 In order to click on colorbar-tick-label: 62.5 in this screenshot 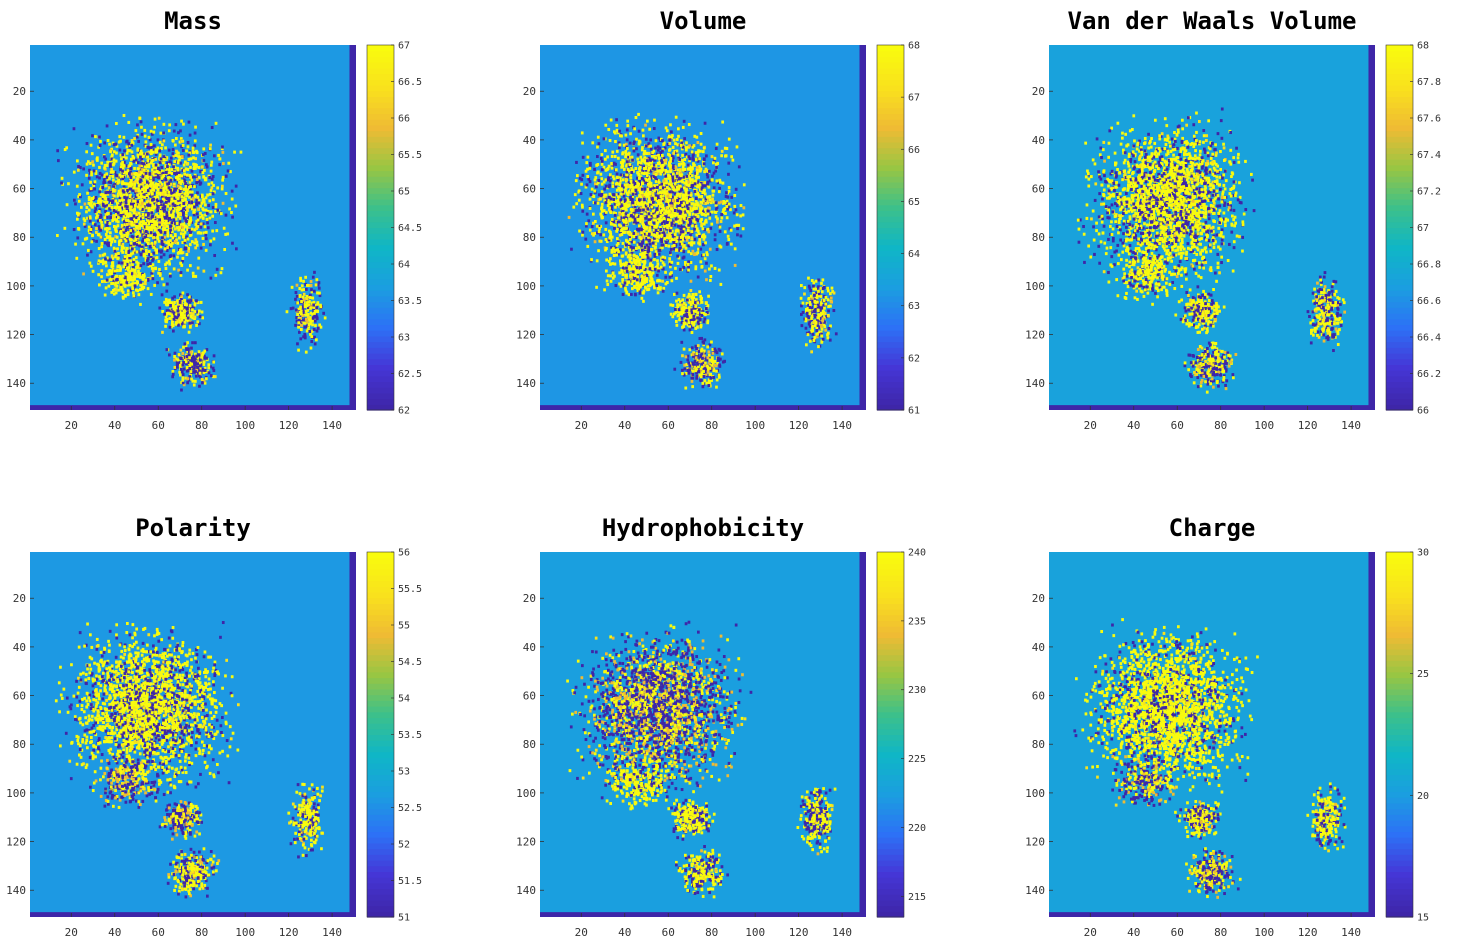, I will do `click(410, 374)`.